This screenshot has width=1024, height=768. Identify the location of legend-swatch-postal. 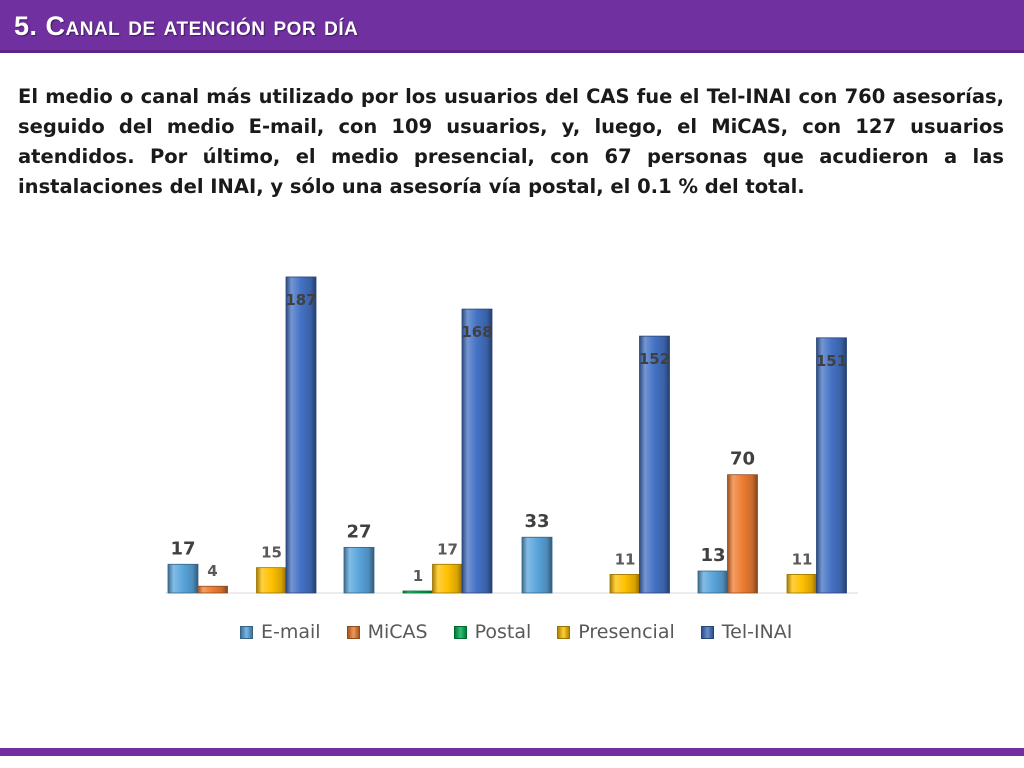
(460, 632).